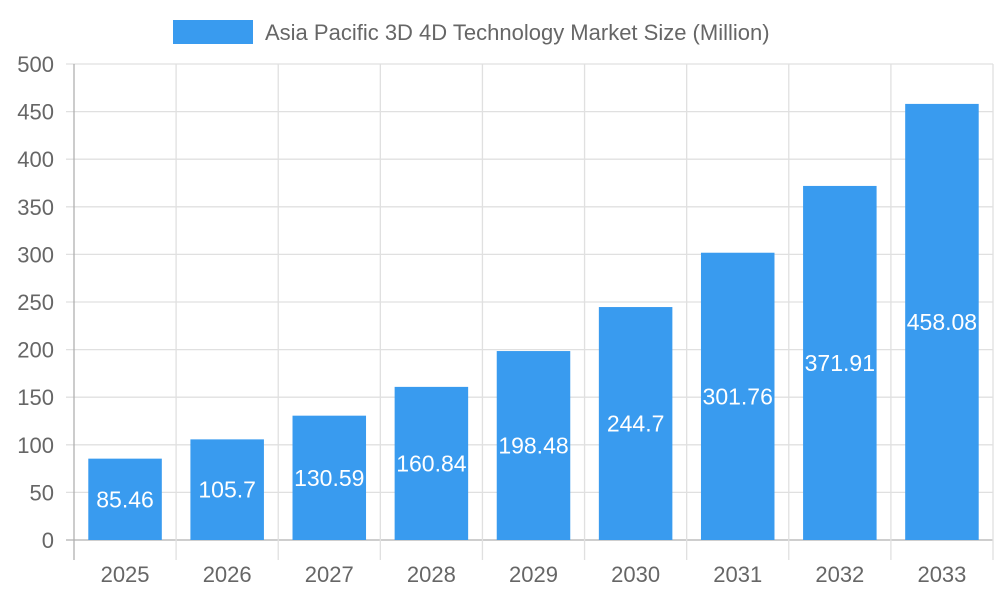  I want to click on y-tick-label: 150, so click(35, 397).